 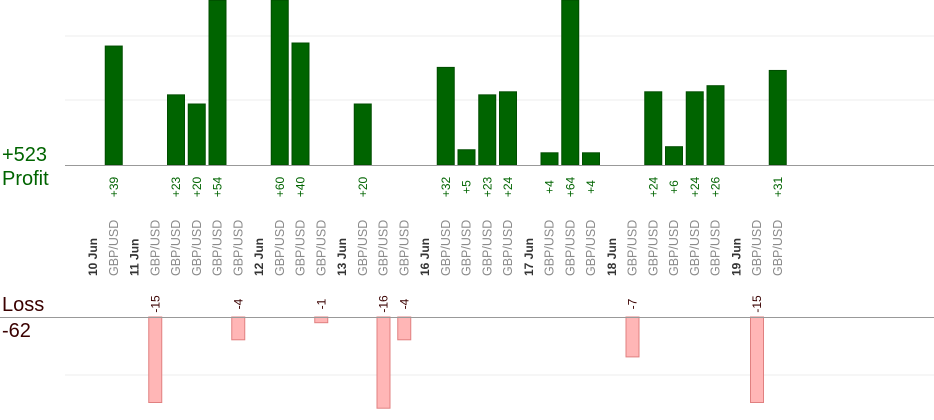 I want to click on profit-label: Profit, so click(x=25, y=179).